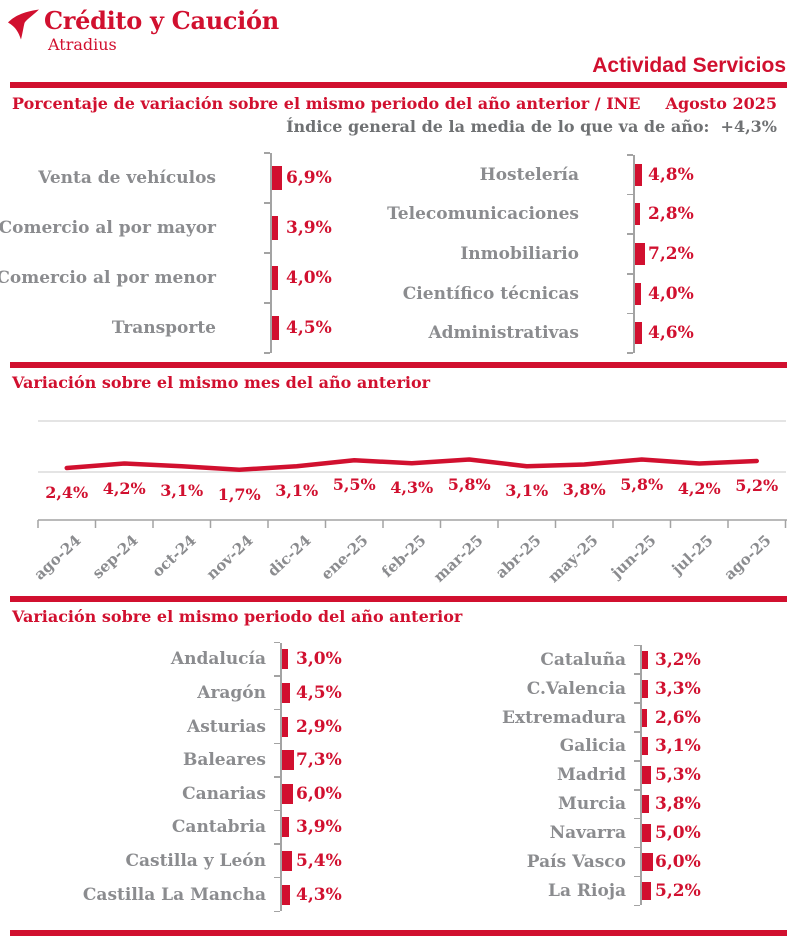 This screenshot has height=947, width=797. What do you see at coordinates (671, 333) in the screenshot?
I see `value-label: 4,6%` at bounding box center [671, 333].